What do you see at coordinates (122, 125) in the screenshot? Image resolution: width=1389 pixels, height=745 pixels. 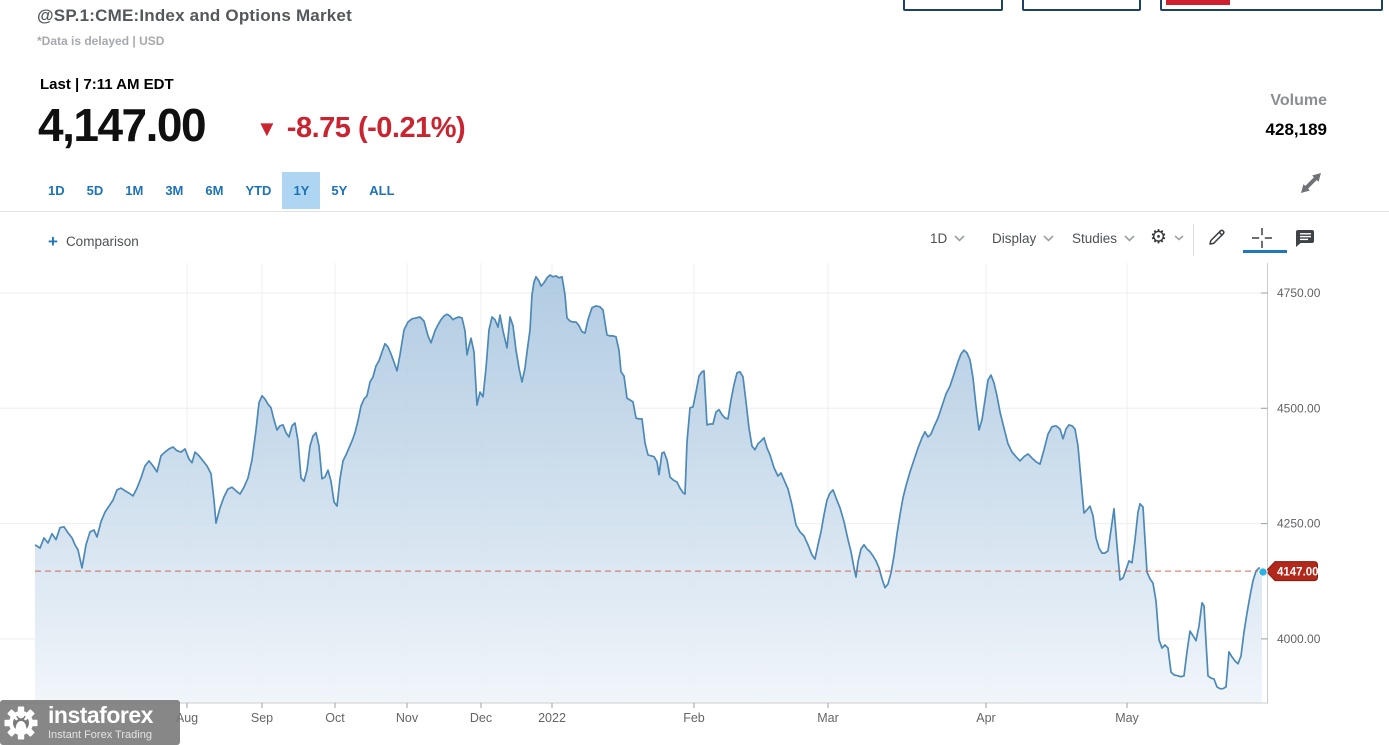 I see `last-price: 4,147.00` at bounding box center [122, 125].